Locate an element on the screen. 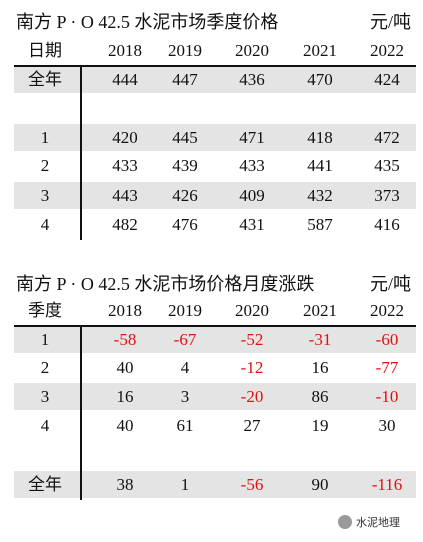  value-cell: -58 is located at coordinates (125, 339).